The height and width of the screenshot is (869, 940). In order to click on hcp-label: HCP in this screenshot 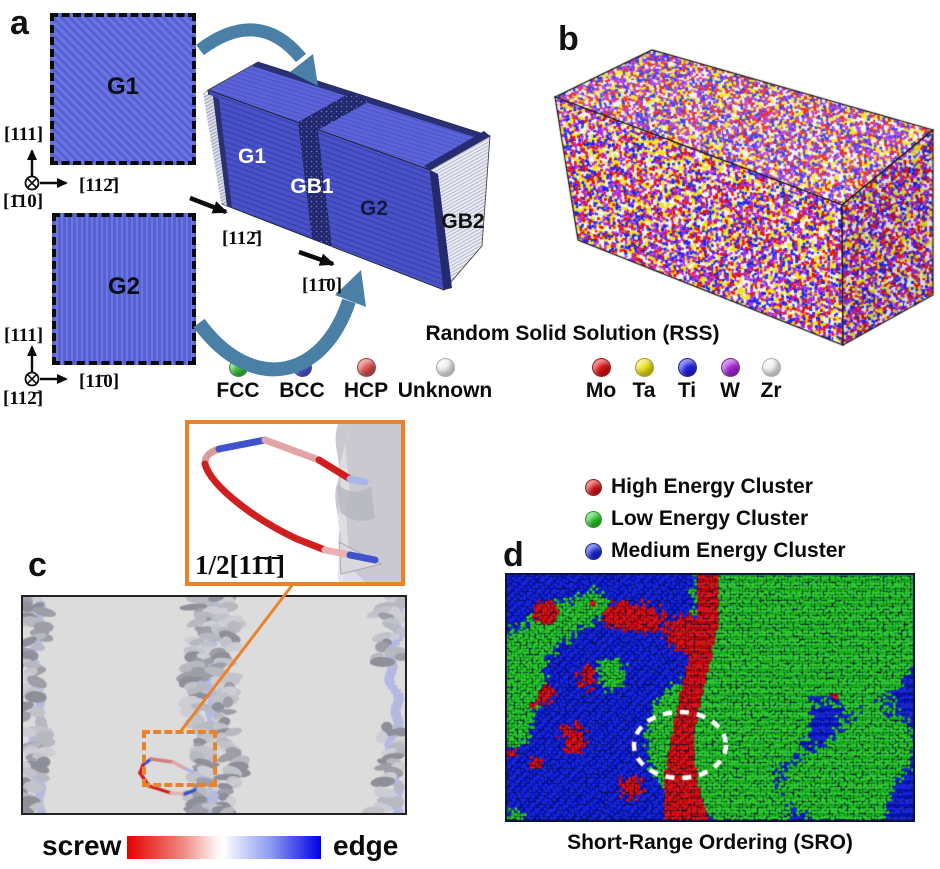, I will do `click(366, 390)`.